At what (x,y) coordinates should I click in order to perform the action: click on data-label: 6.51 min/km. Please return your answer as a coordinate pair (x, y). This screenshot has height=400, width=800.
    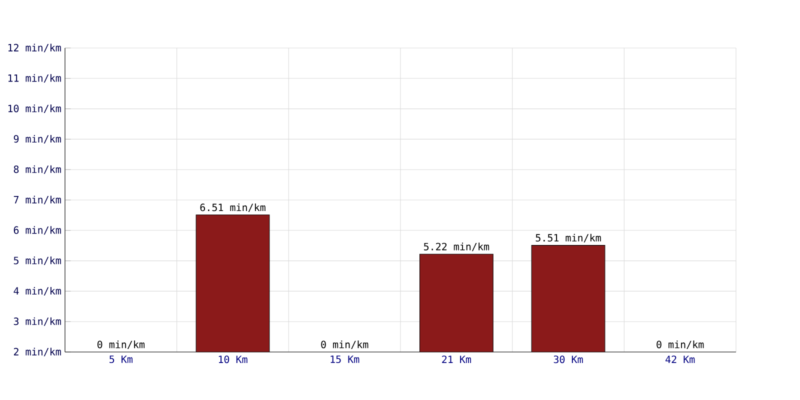
    Looking at the image, I should click on (233, 207).